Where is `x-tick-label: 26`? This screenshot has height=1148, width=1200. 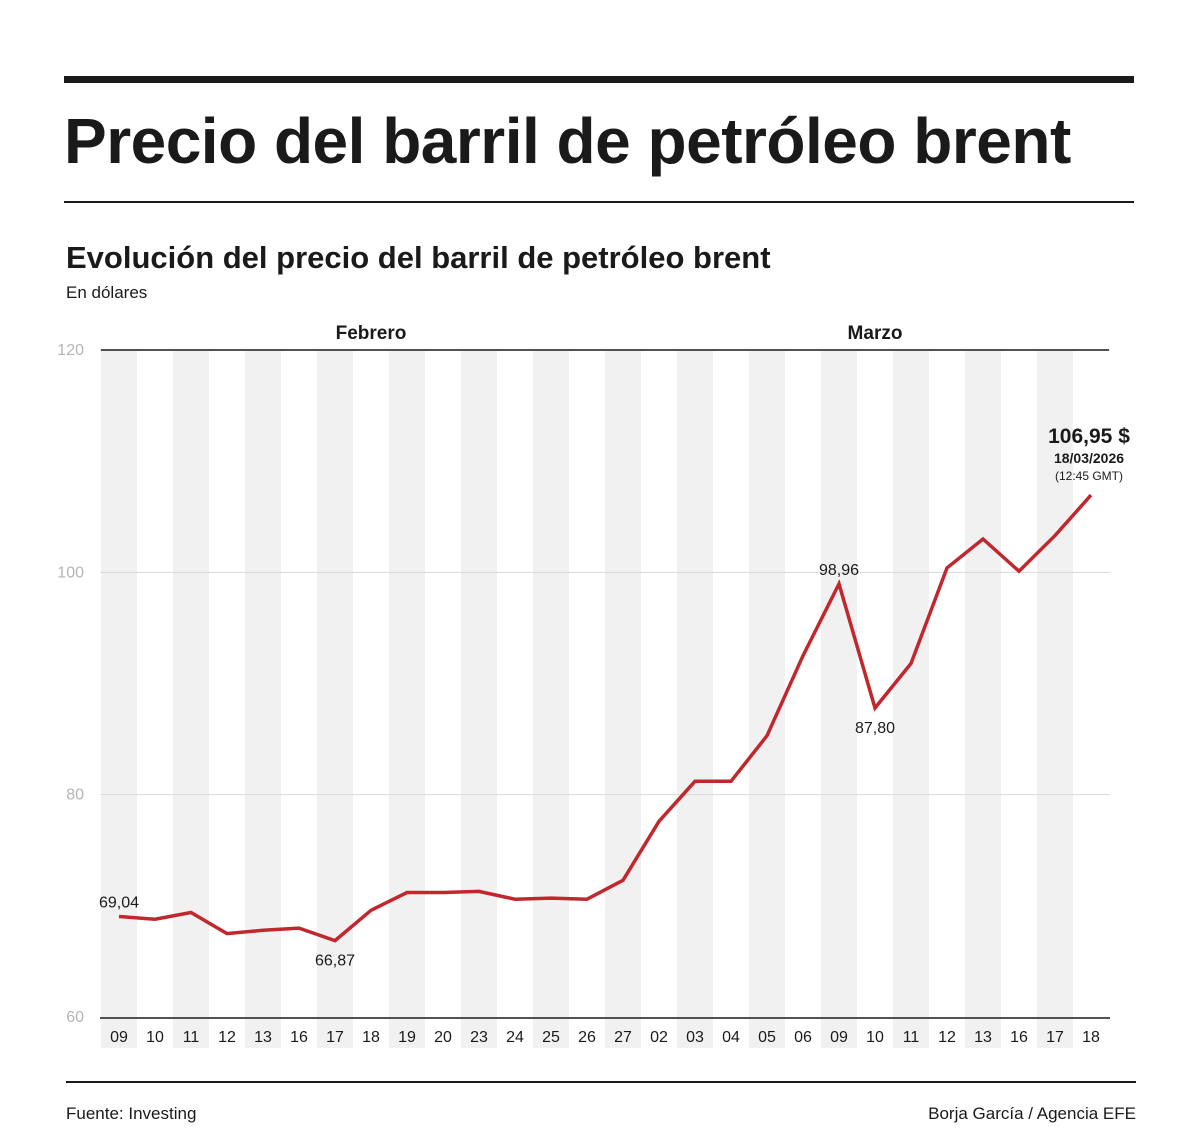
x-tick-label: 26 is located at coordinates (587, 1037).